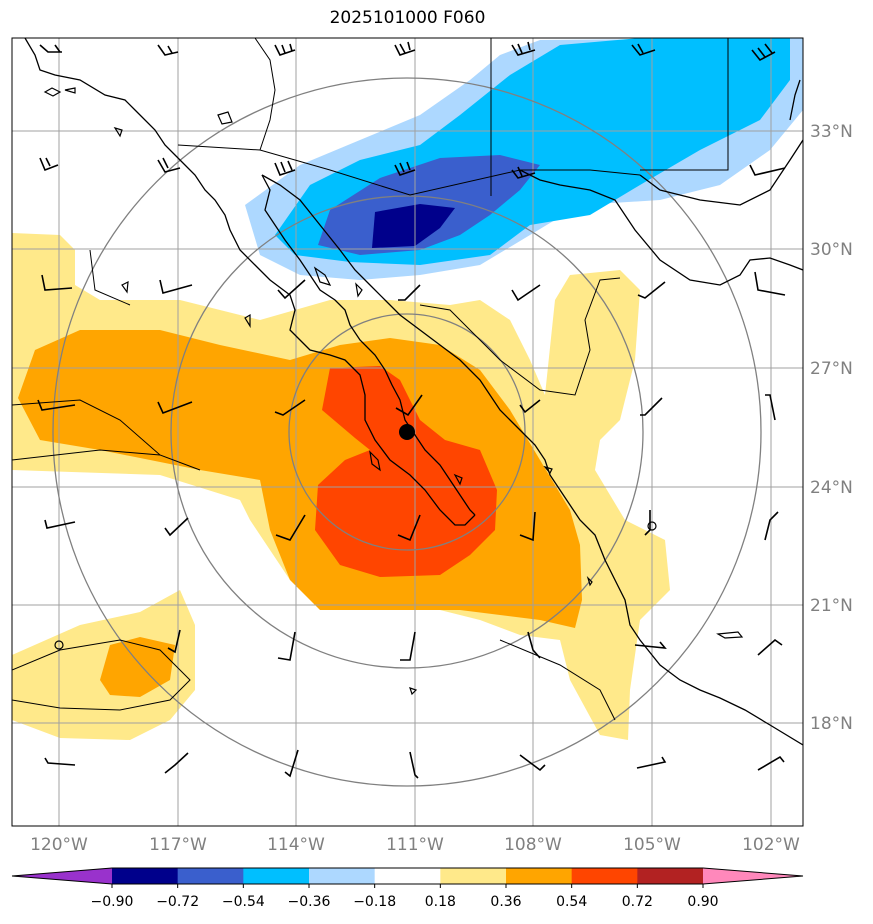 The height and width of the screenshot is (924, 873). What do you see at coordinates (702, 902) in the screenshot?
I see `colorbar-tick-label: 0.90` at bounding box center [702, 902].